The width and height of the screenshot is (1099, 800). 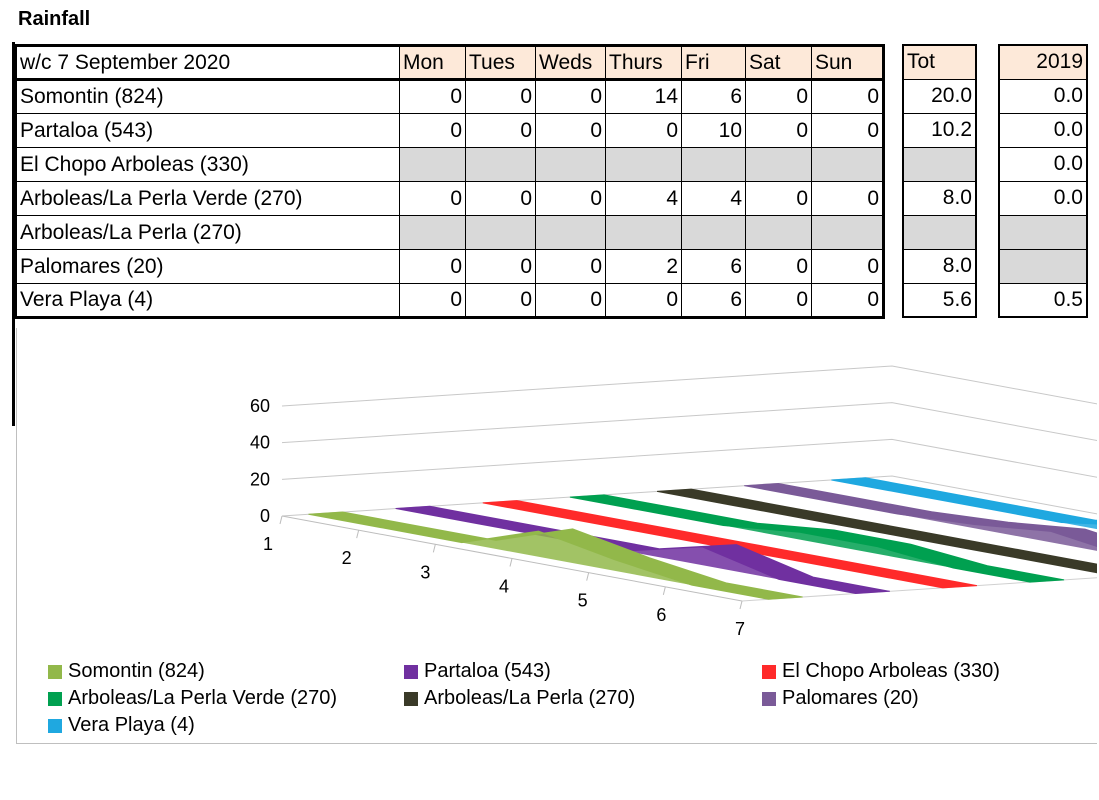 I want to click on table-row: Palomares (20) 0 0 0 2 6 0 0, so click(x=450, y=266).